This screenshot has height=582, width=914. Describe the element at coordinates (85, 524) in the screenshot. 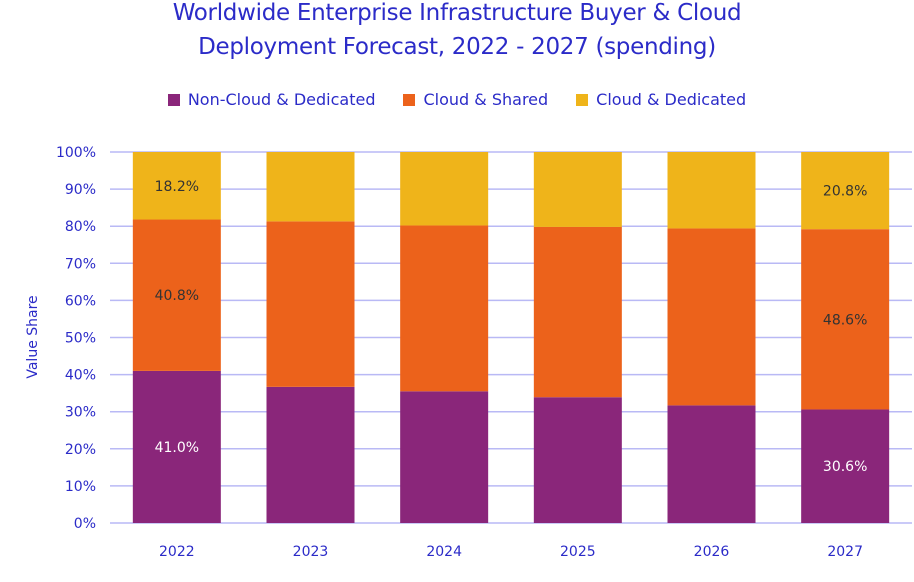

I see `y-tick-label: 0%` at that location.